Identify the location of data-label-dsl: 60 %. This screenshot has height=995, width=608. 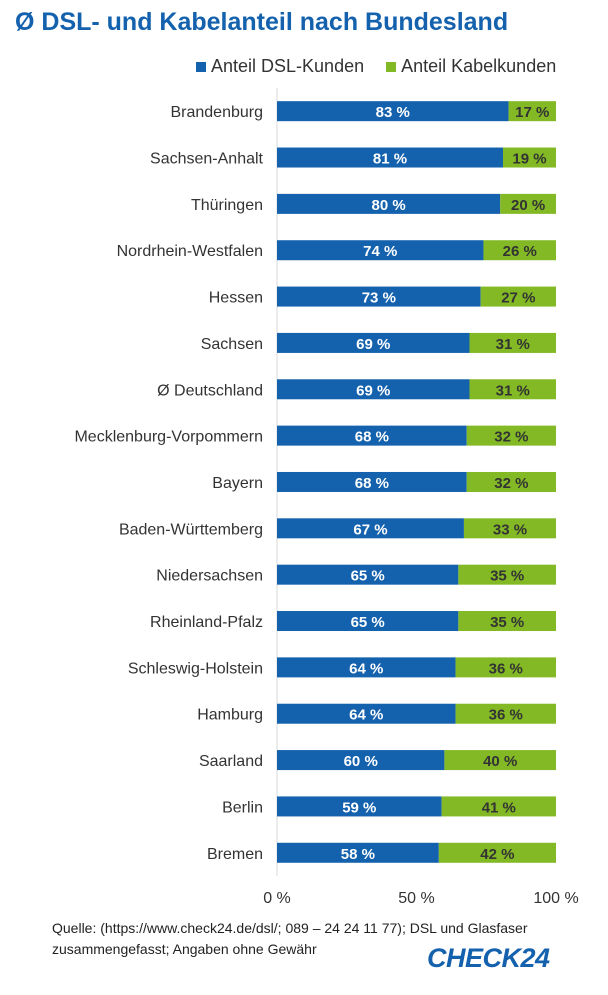
(361, 761).